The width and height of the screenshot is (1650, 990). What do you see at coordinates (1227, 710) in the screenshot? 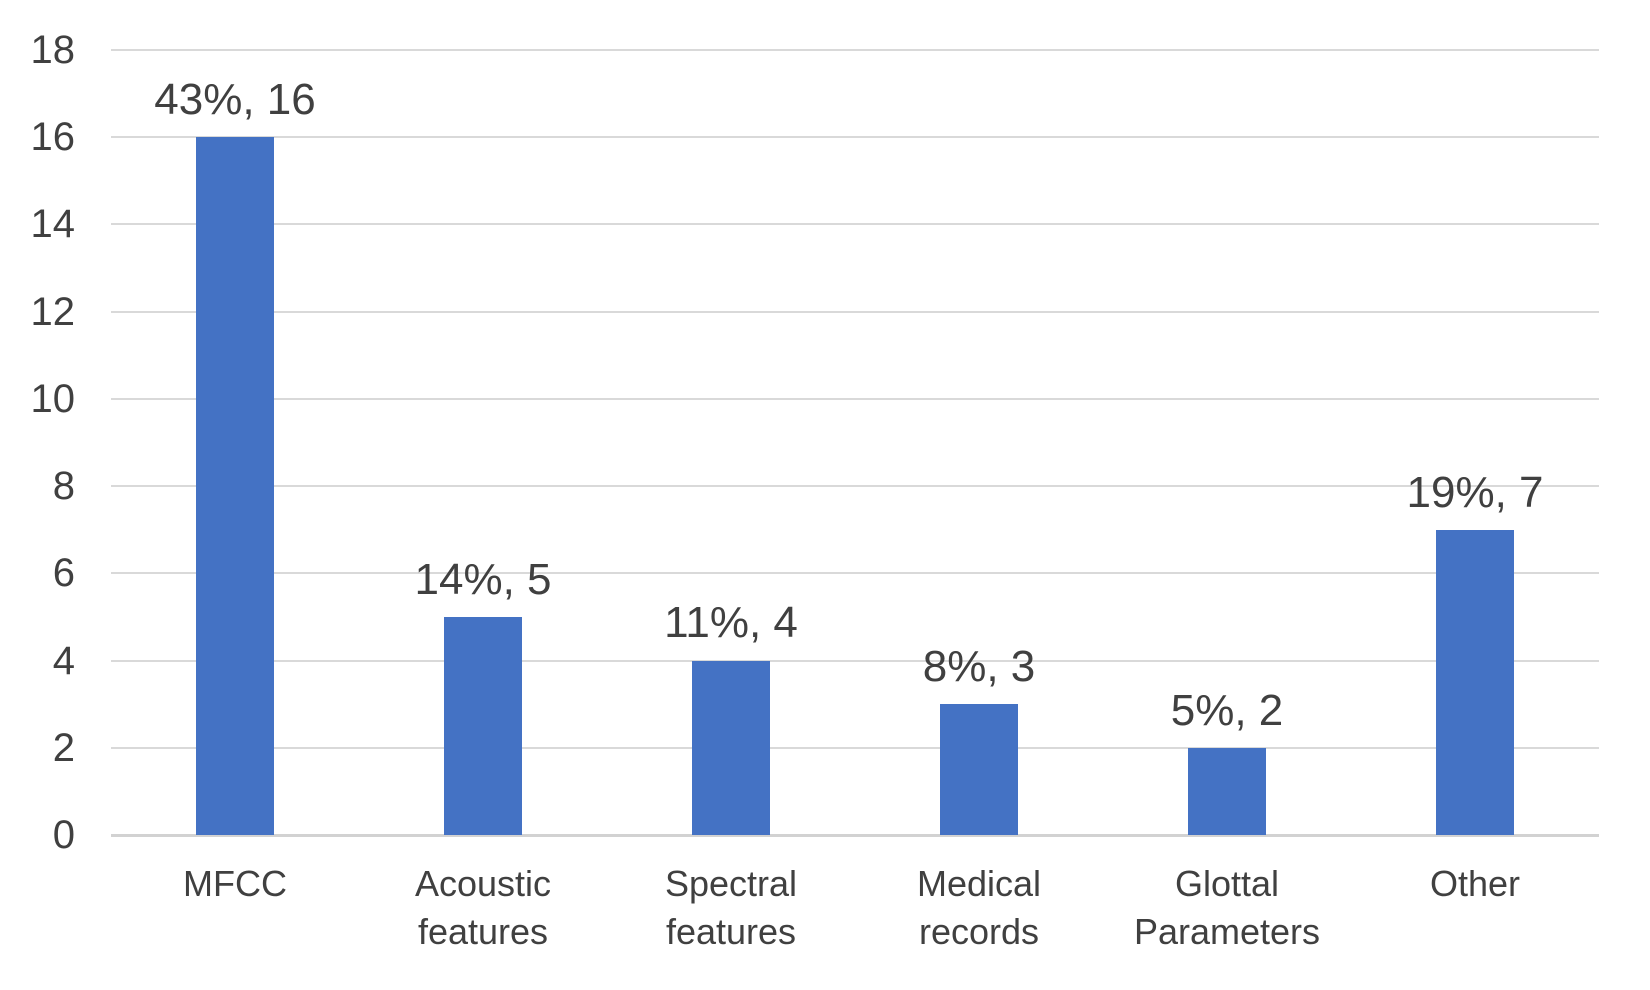
I see `bar-value-label: 5%, 2` at bounding box center [1227, 710].